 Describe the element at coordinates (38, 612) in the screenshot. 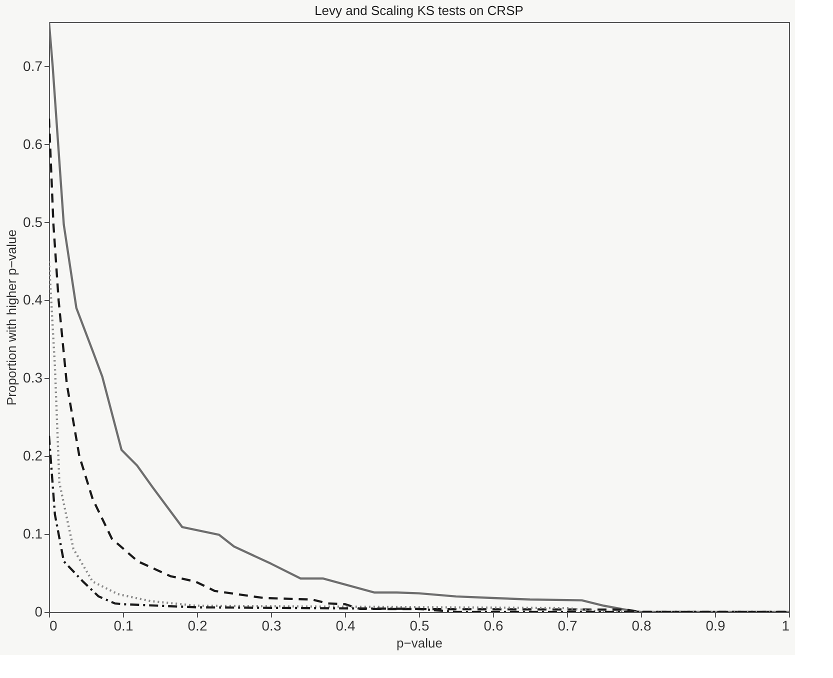

I see `y-tick-label: 0` at that location.